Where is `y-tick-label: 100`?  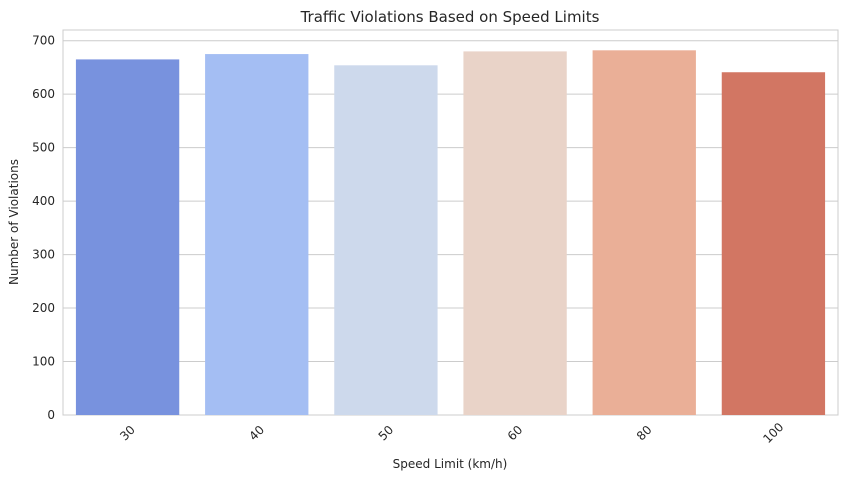
y-tick-label: 100 is located at coordinates (43, 362).